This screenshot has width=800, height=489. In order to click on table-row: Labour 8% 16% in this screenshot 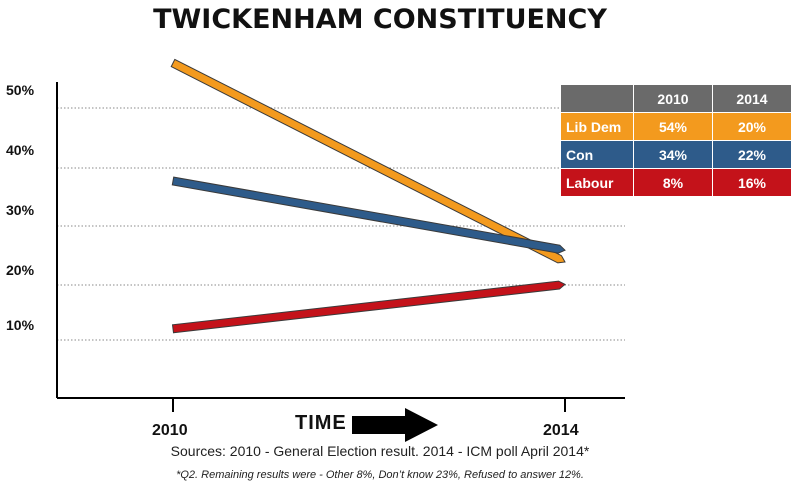, I will do `click(676, 182)`.